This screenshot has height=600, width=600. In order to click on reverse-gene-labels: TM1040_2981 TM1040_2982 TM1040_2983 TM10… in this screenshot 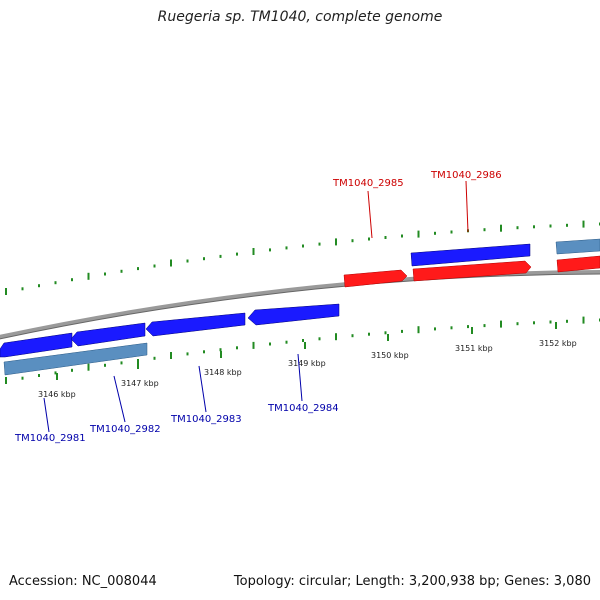, I will do `click(176, 398)`.